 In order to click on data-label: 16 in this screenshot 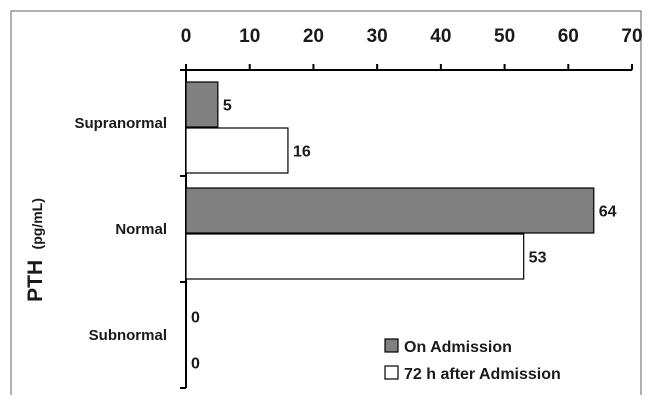, I will do `click(302, 152)`.